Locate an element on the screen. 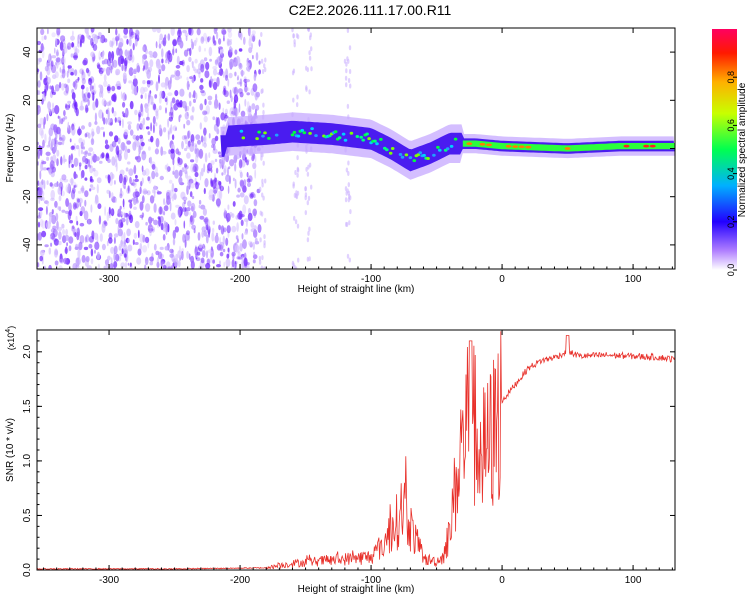 This screenshot has height=605, width=750. x-tick-label: -300 is located at coordinates (109, 580).